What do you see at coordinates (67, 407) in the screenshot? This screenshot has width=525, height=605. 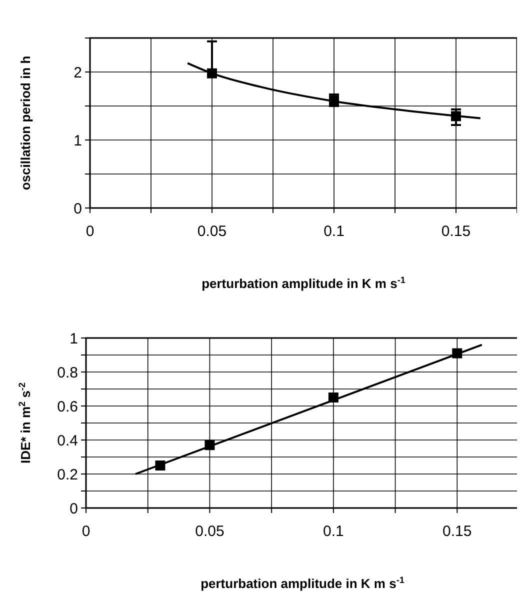 I see `y-tick-label: 0.6` at bounding box center [67, 407].